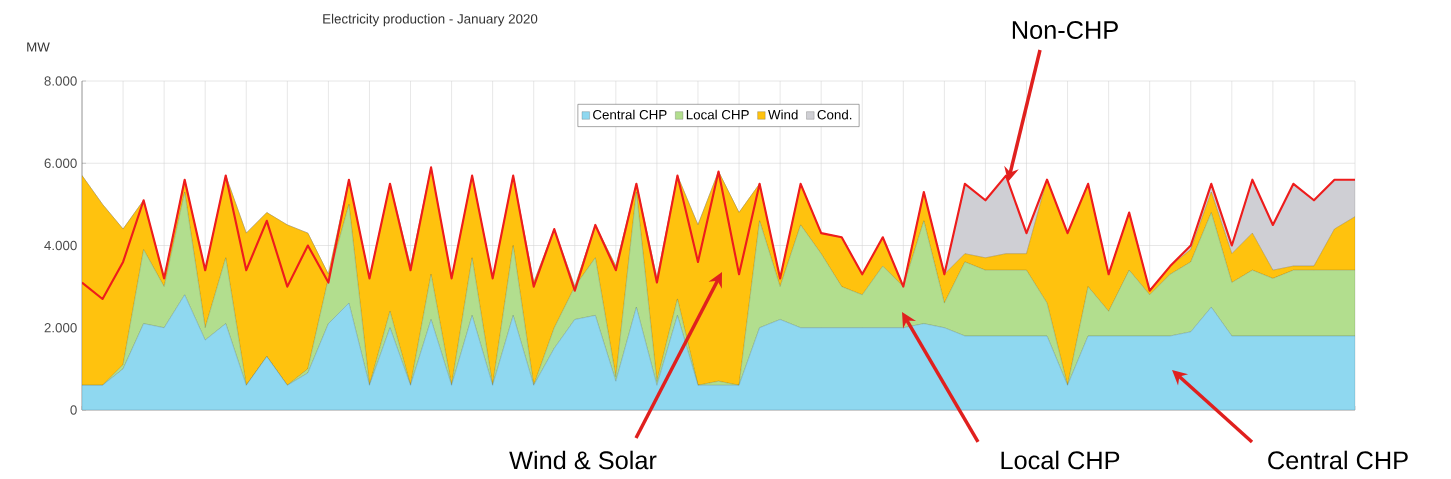  I want to click on text: Wind & Solar, so click(583, 460).